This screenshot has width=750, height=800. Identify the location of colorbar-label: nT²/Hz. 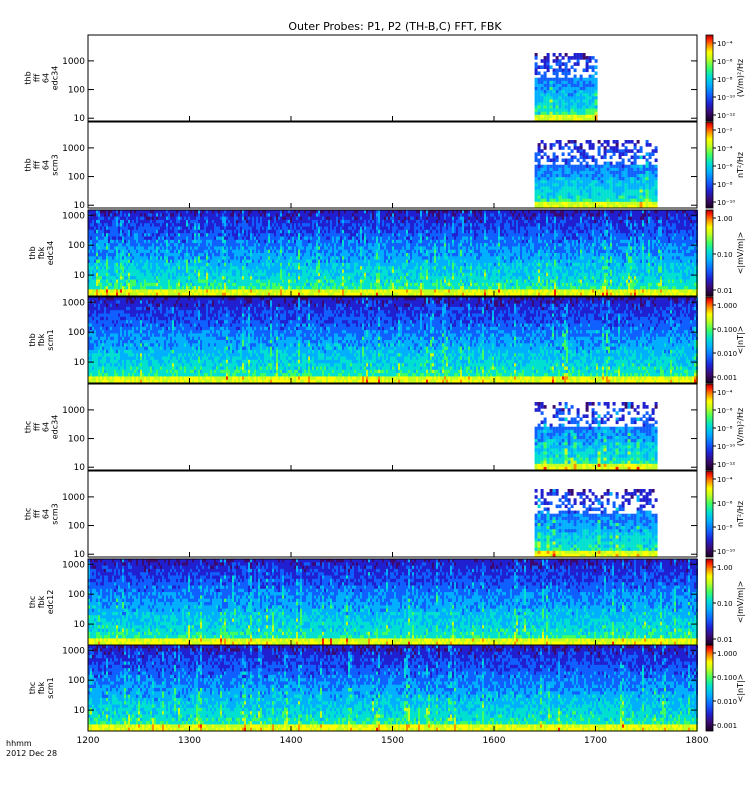
(740, 165).